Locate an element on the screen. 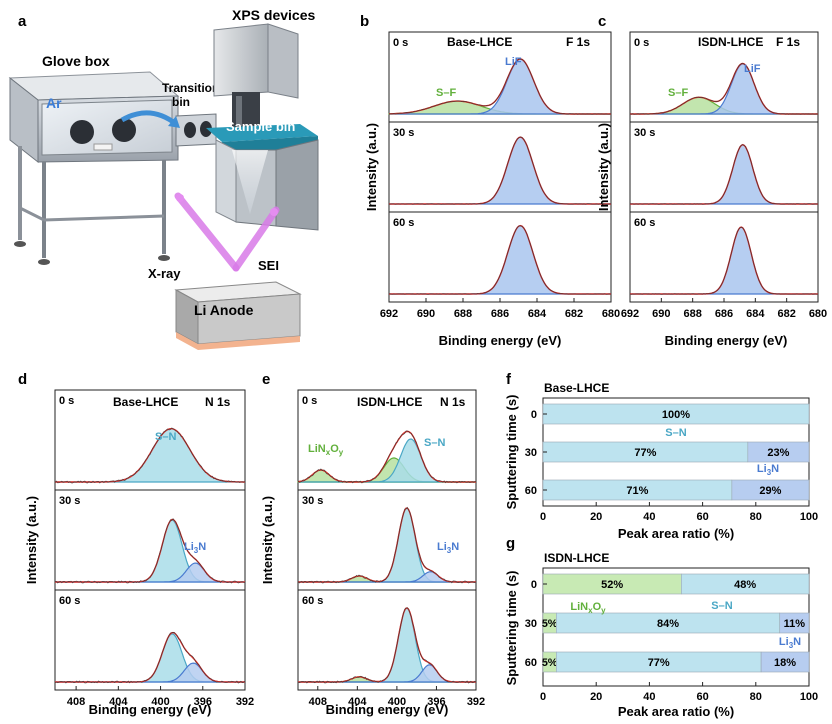 The height and width of the screenshot is (724, 832). panel-c-2-raw-data is located at coordinates (724, 260).